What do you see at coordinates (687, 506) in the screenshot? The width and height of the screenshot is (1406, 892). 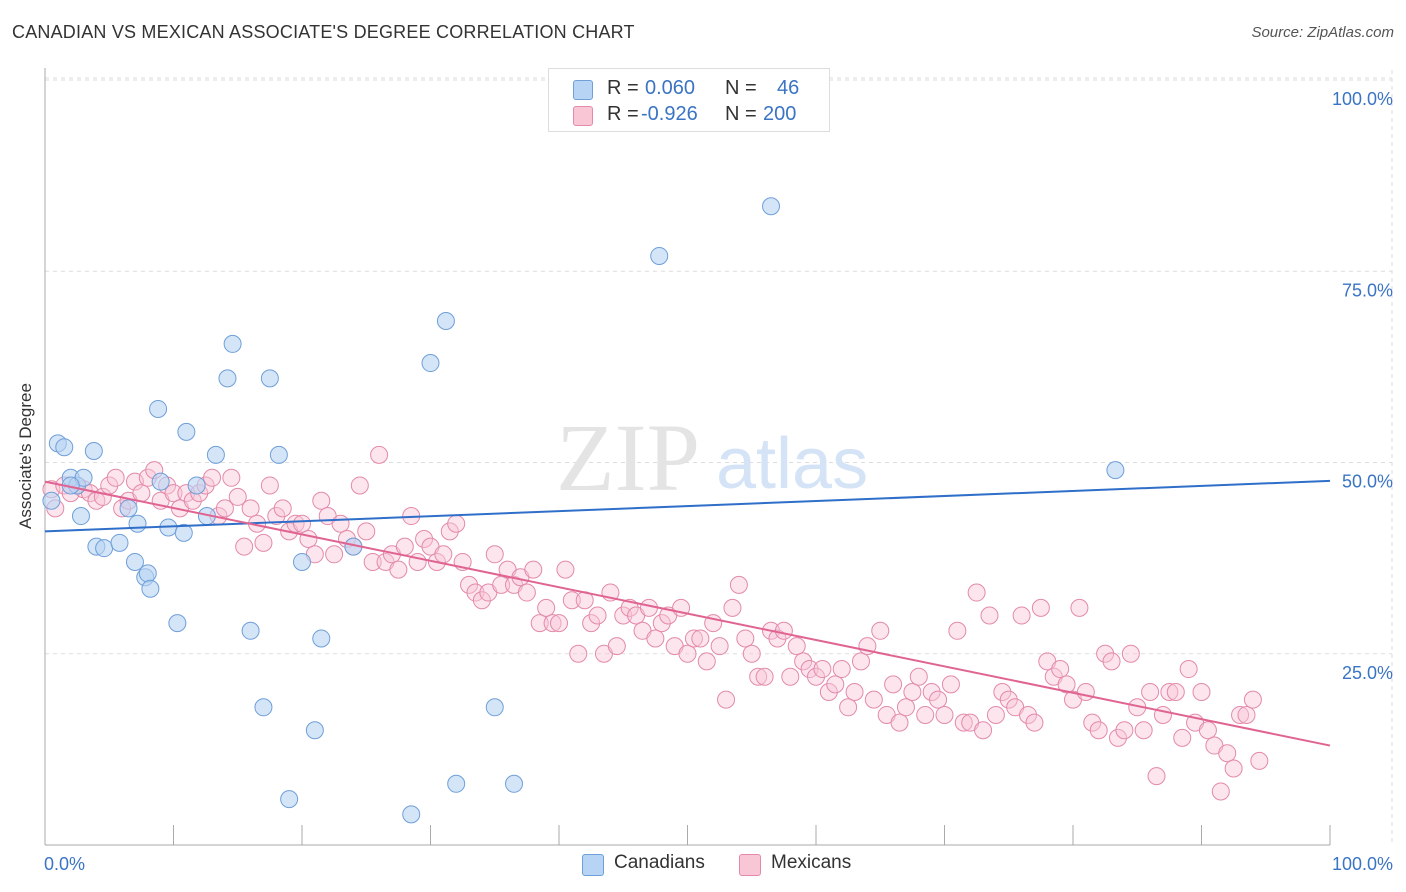 I see `canadians-trend-line` at bounding box center [687, 506].